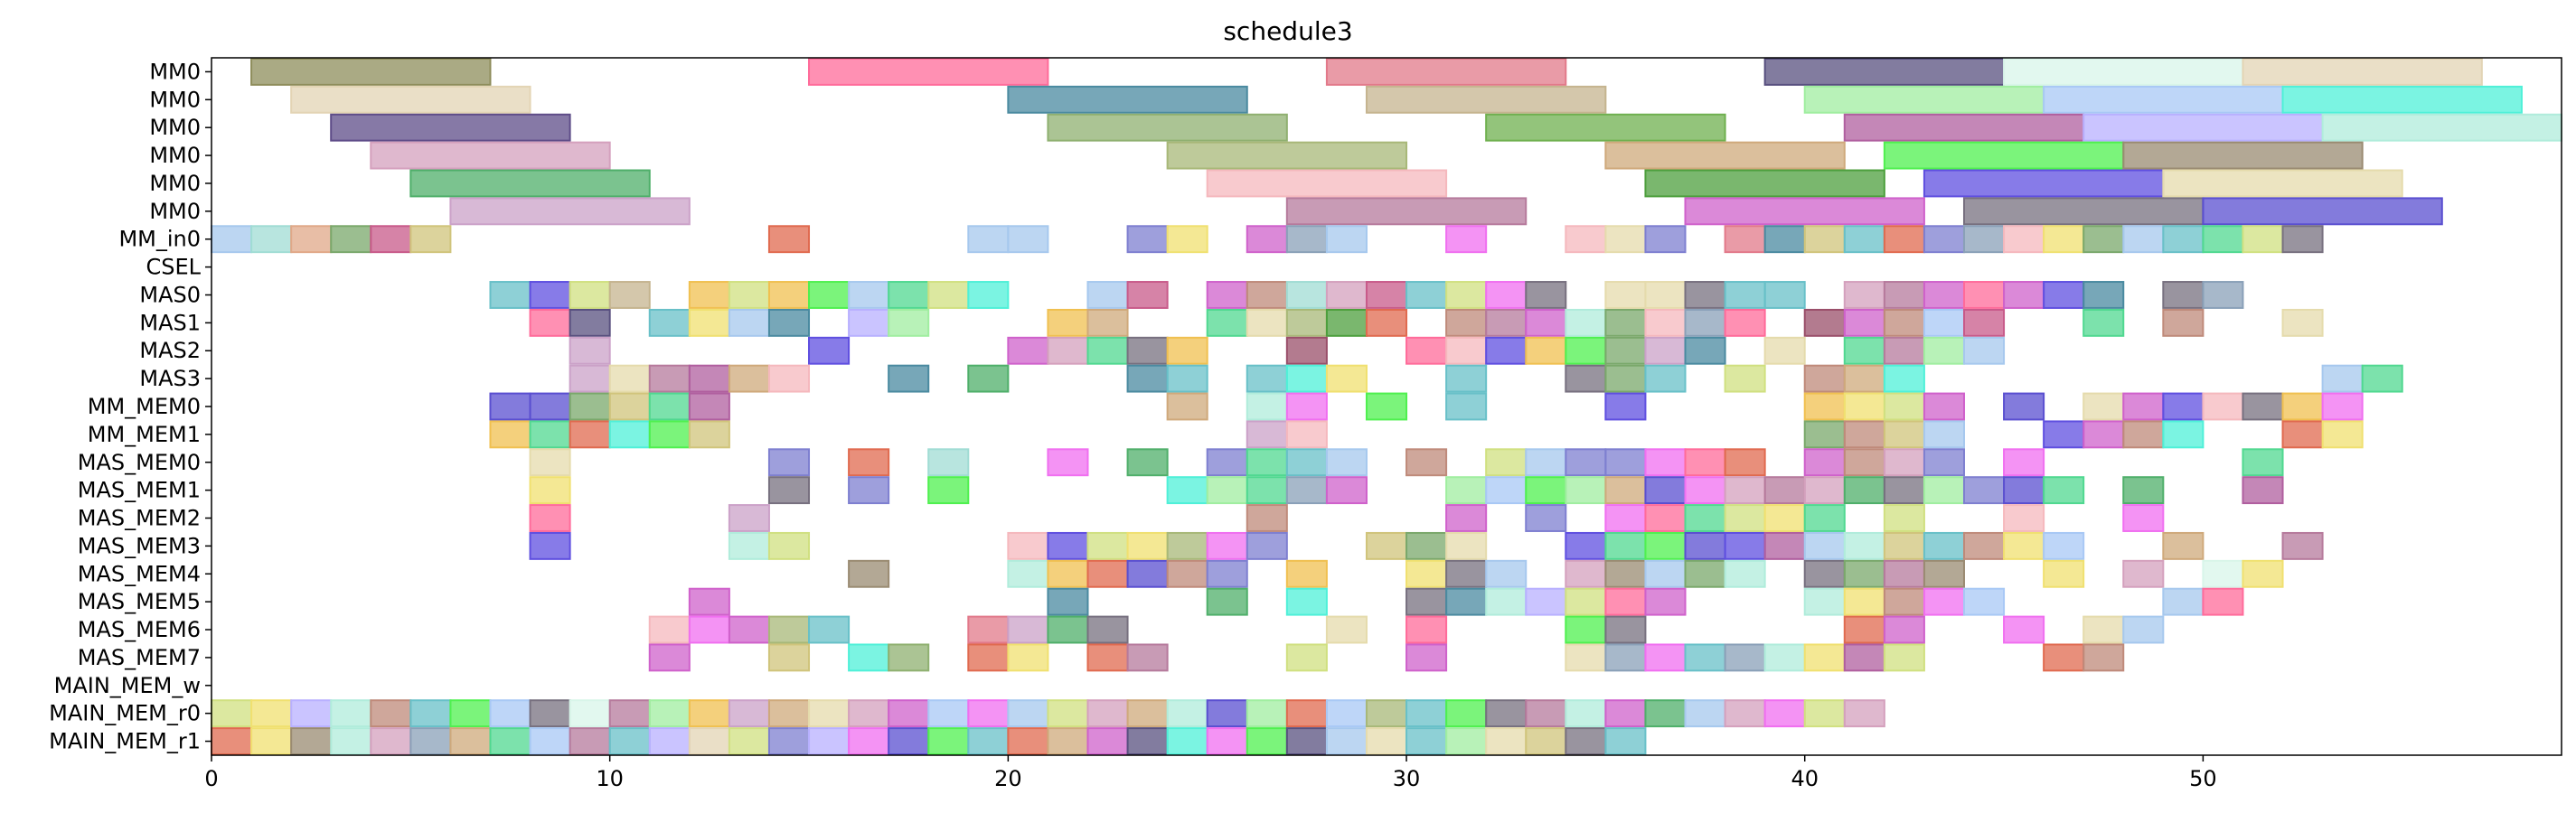 The width and height of the screenshot is (2576, 813). Describe the element at coordinates (610, 778) in the screenshot. I see `x-tick-label: 10` at that location.